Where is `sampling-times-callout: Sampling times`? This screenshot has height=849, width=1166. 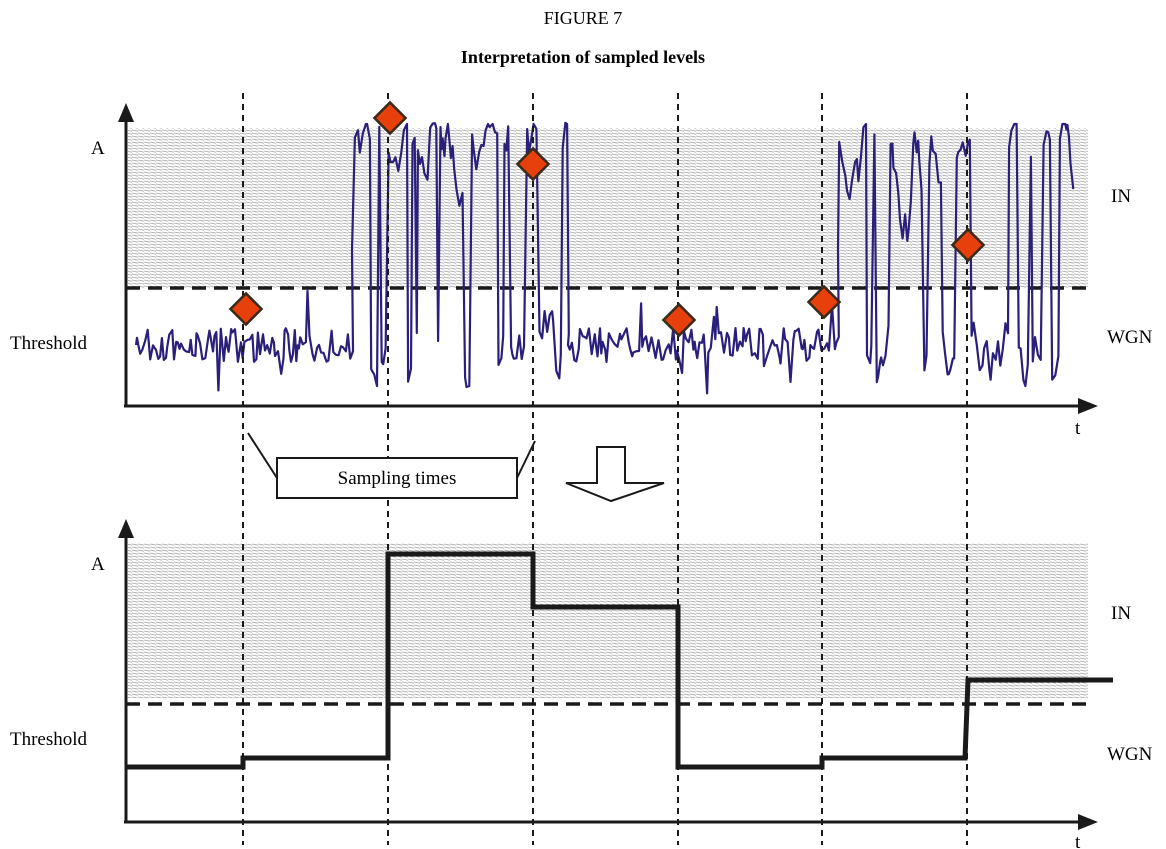
sampling-times-callout: Sampling times is located at coordinates (391, 465).